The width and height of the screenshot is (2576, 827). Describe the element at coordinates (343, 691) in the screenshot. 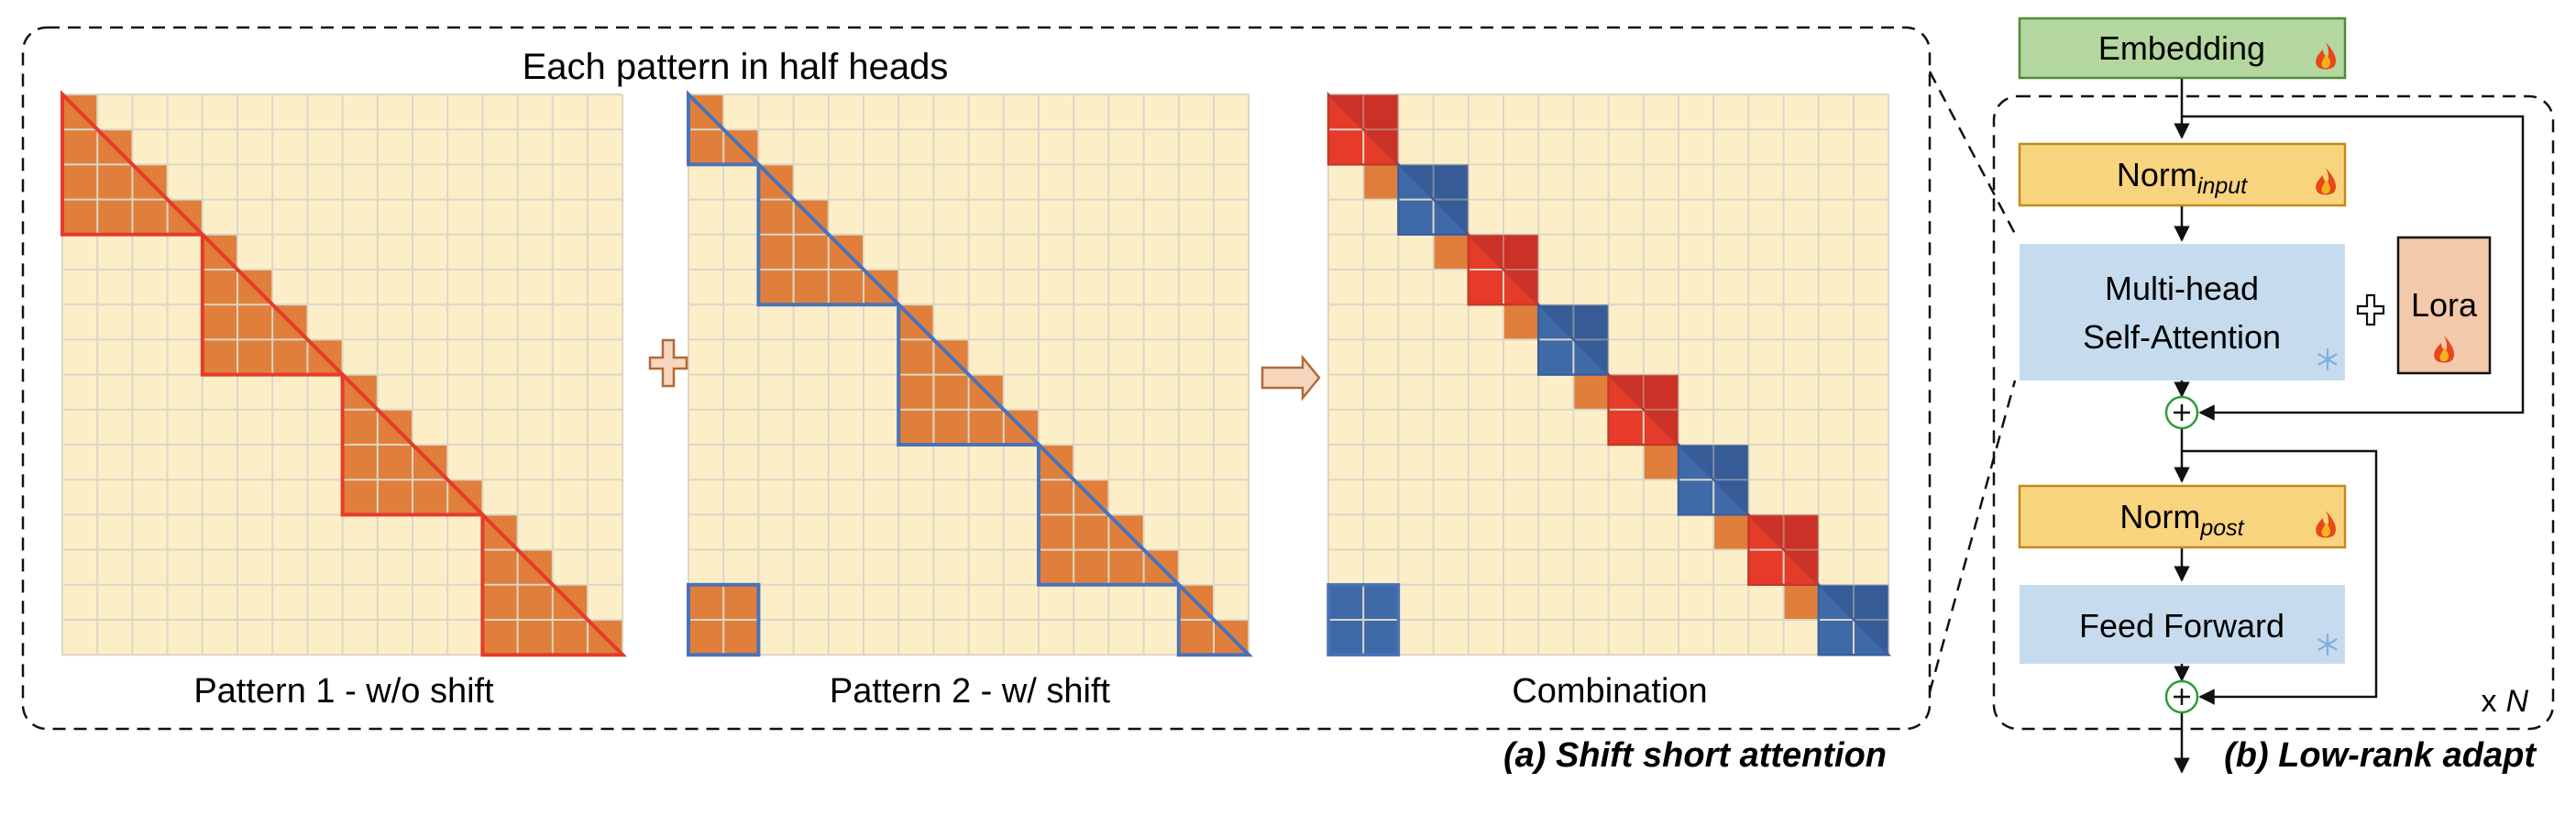

I see `pattern-1-label: Pattern 1 - w/o shift` at that location.